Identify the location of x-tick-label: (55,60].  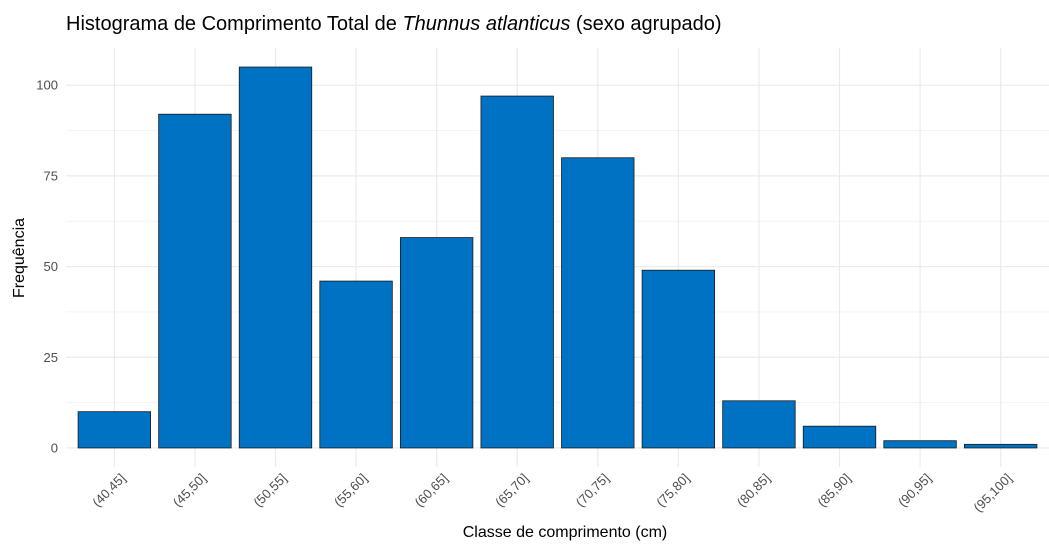
(350, 490).